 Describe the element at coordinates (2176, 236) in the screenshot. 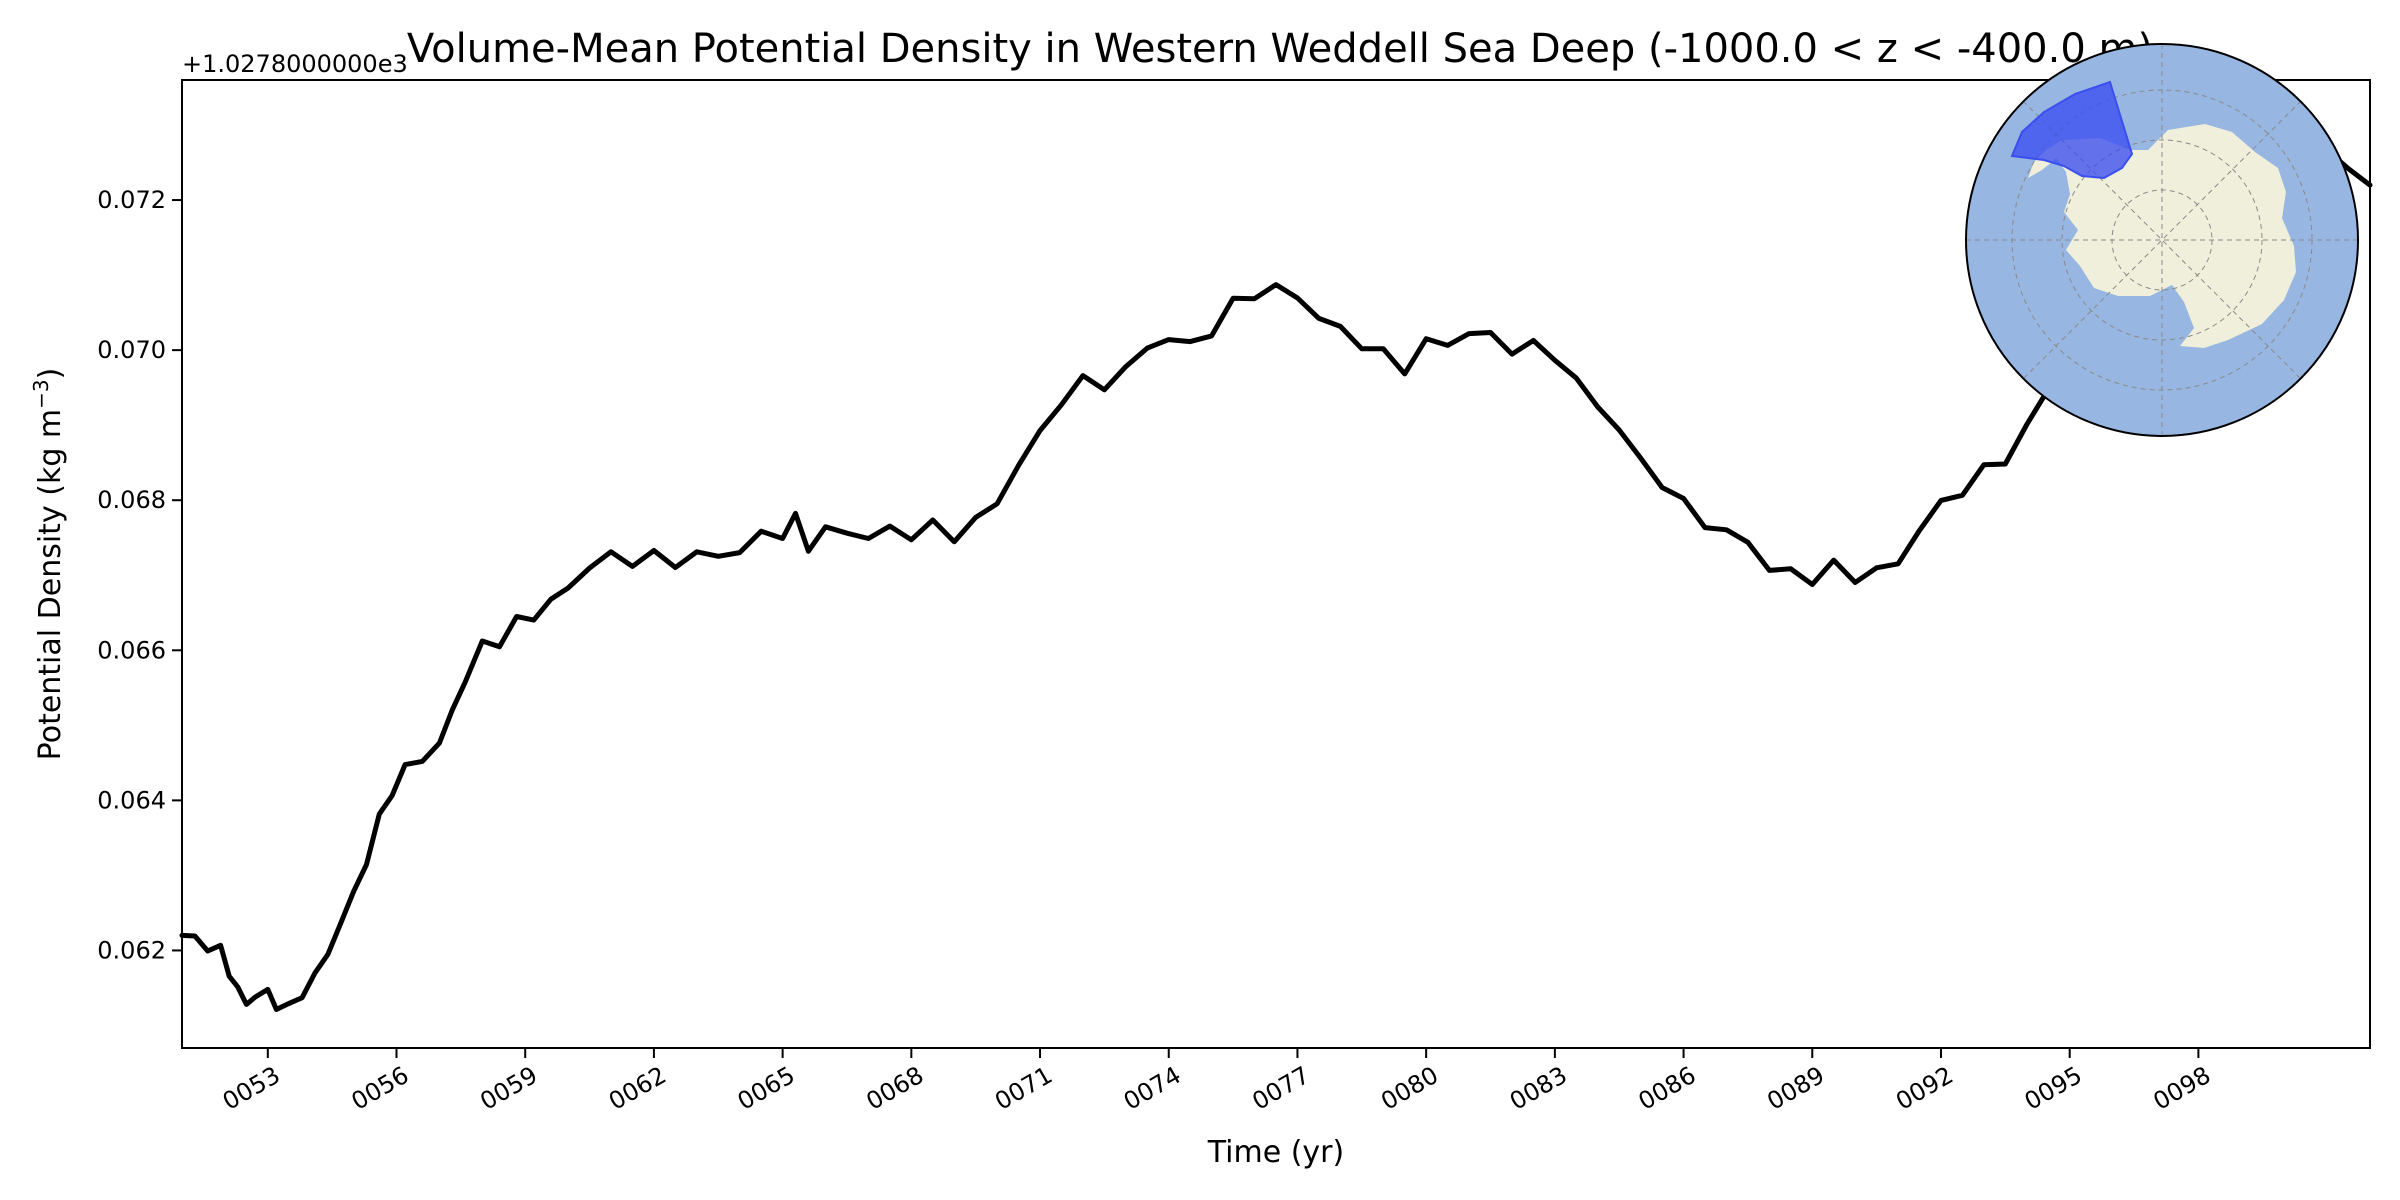

I see `antarctica-landmass` at that location.